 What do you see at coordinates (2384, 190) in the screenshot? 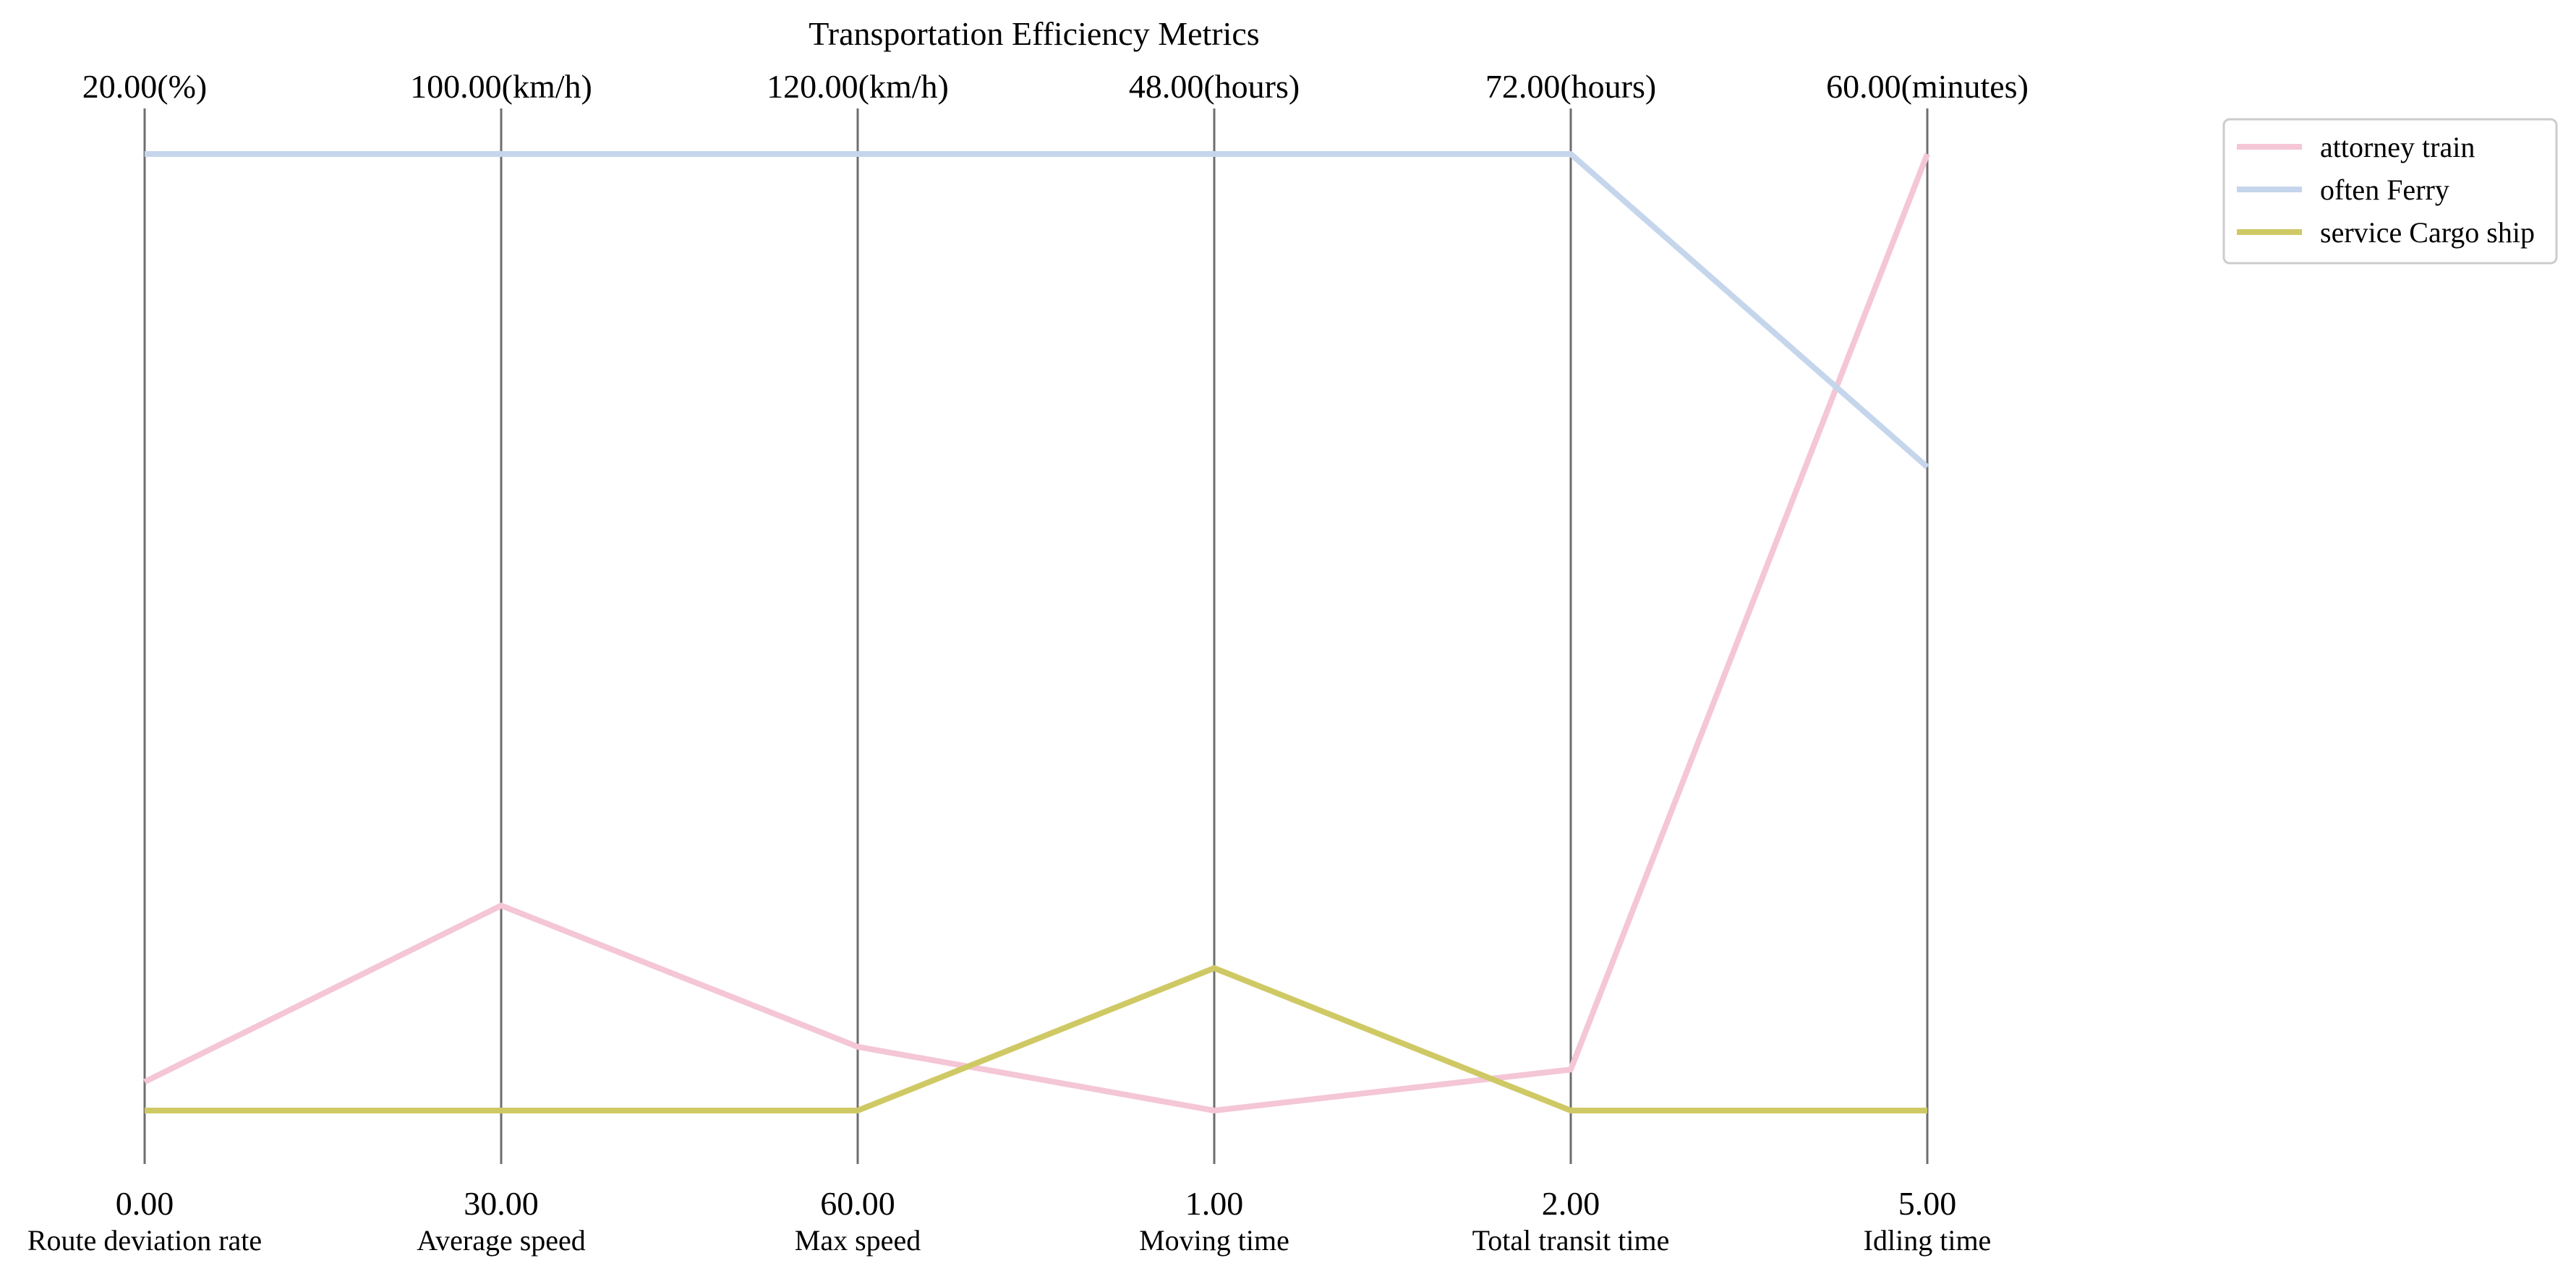
I see `legend-label: often Ferry` at bounding box center [2384, 190].